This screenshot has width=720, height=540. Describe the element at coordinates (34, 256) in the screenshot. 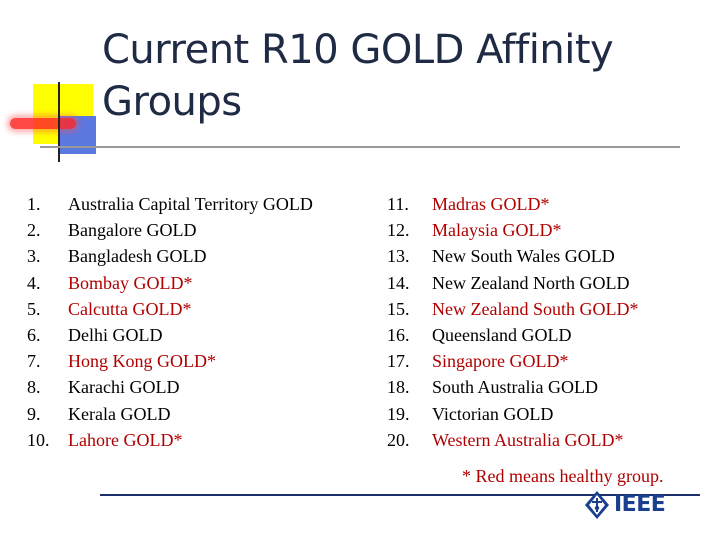

I see `list-item-number: 3.` at that location.